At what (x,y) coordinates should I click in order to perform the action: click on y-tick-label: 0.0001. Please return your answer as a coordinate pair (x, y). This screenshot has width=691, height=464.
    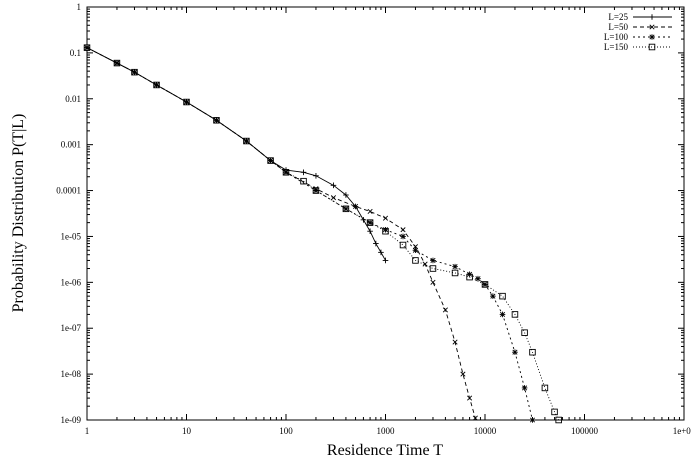
    Looking at the image, I should click on (68, 191).